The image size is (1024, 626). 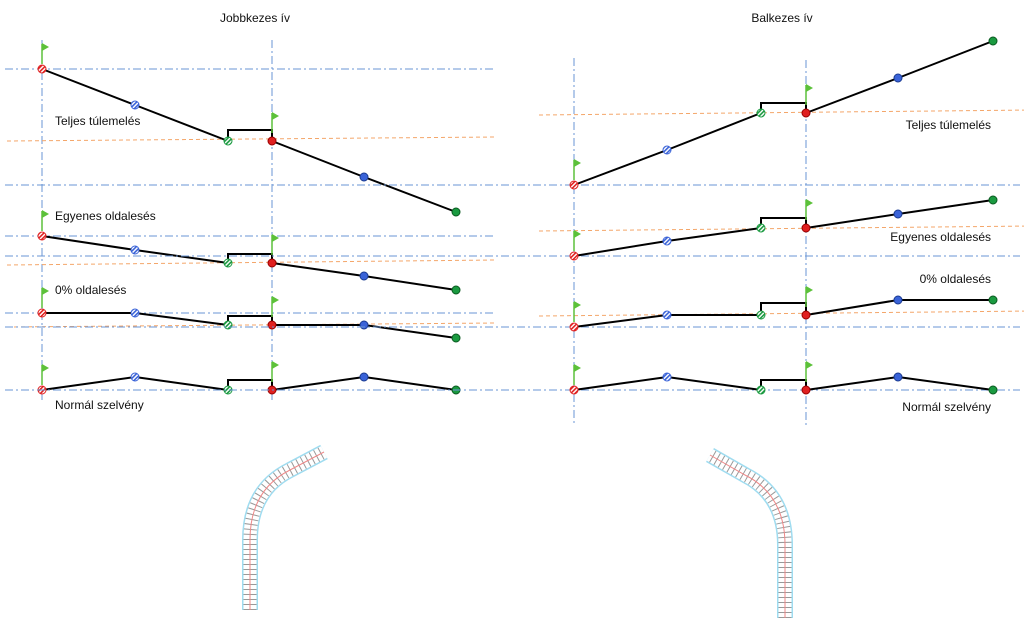 I want to click on road-plan-left-curve-centerline, so click(x=747, y=536).